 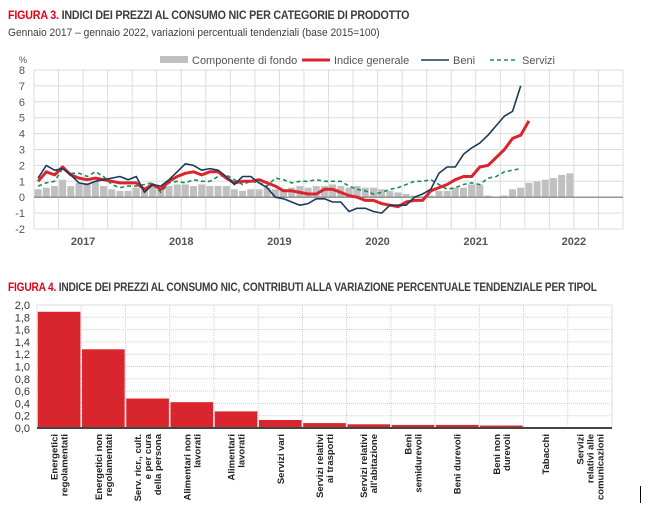 What do you see at coordinates (328, 242) in the screenshot?
I see `x-tick-labels: 2017 2018 2019 2020 2021 2022` at bounding box center [328, 242].